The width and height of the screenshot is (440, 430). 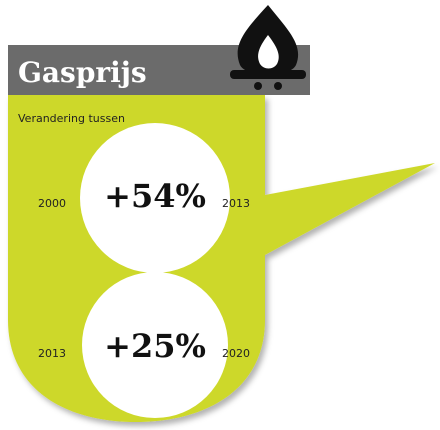 What do you see at coordinates (236, 353) in the screenshot?
I see `year-to: 2020` at bounding box center [236, 353].